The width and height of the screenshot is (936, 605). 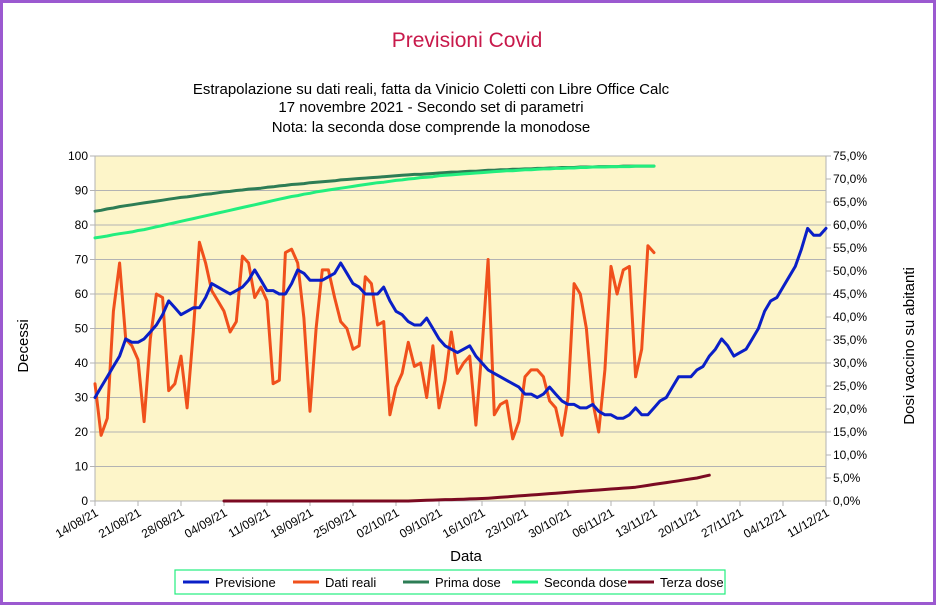 I want to click on y-tick-label: 100, so click(x=78, y=156).